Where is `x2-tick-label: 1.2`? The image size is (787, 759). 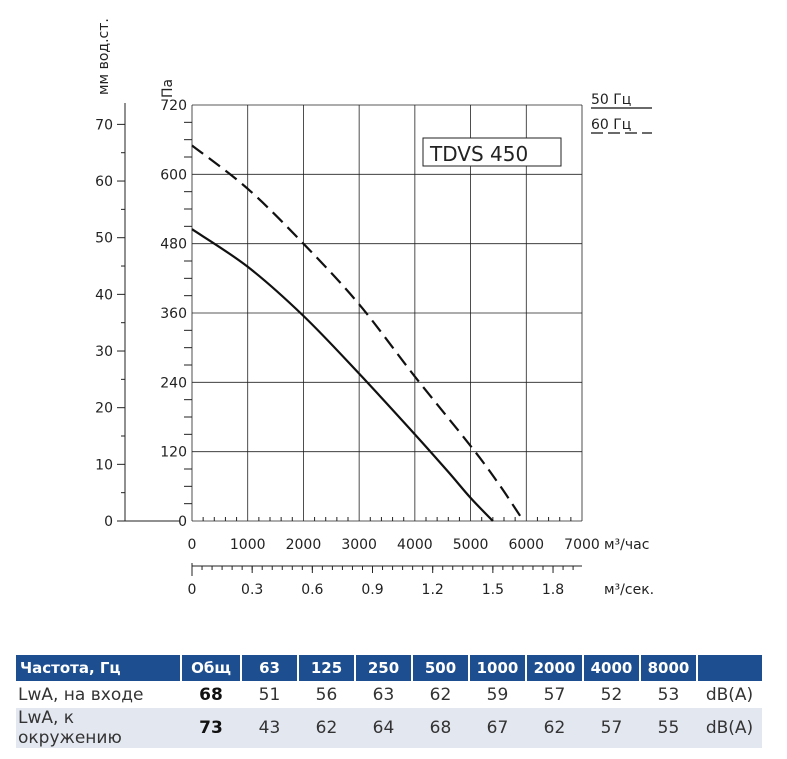
x2-tick-label: 1.2 is located at coordinates (433, 590).